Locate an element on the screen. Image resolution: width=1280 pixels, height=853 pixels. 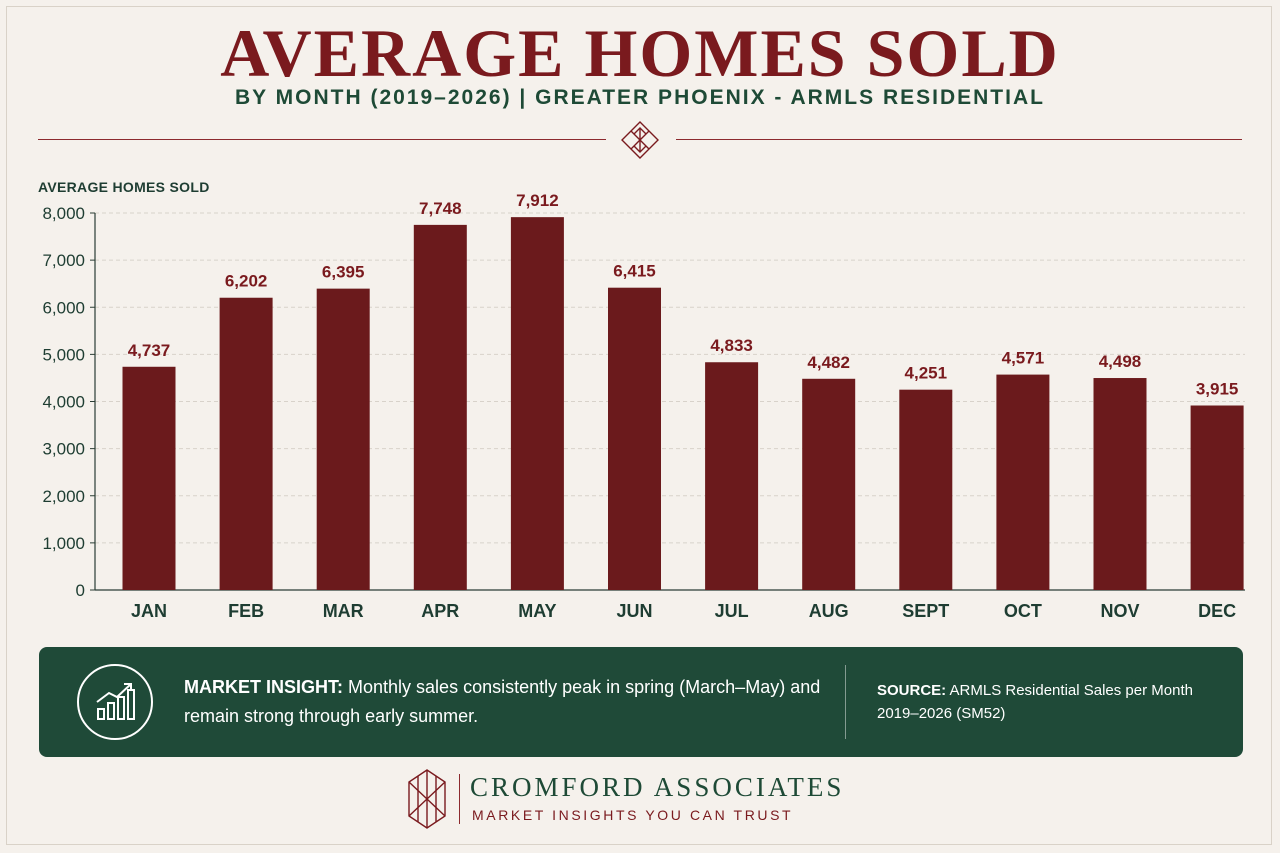
data-label: 4,482 is located at coordinates (828, 362).